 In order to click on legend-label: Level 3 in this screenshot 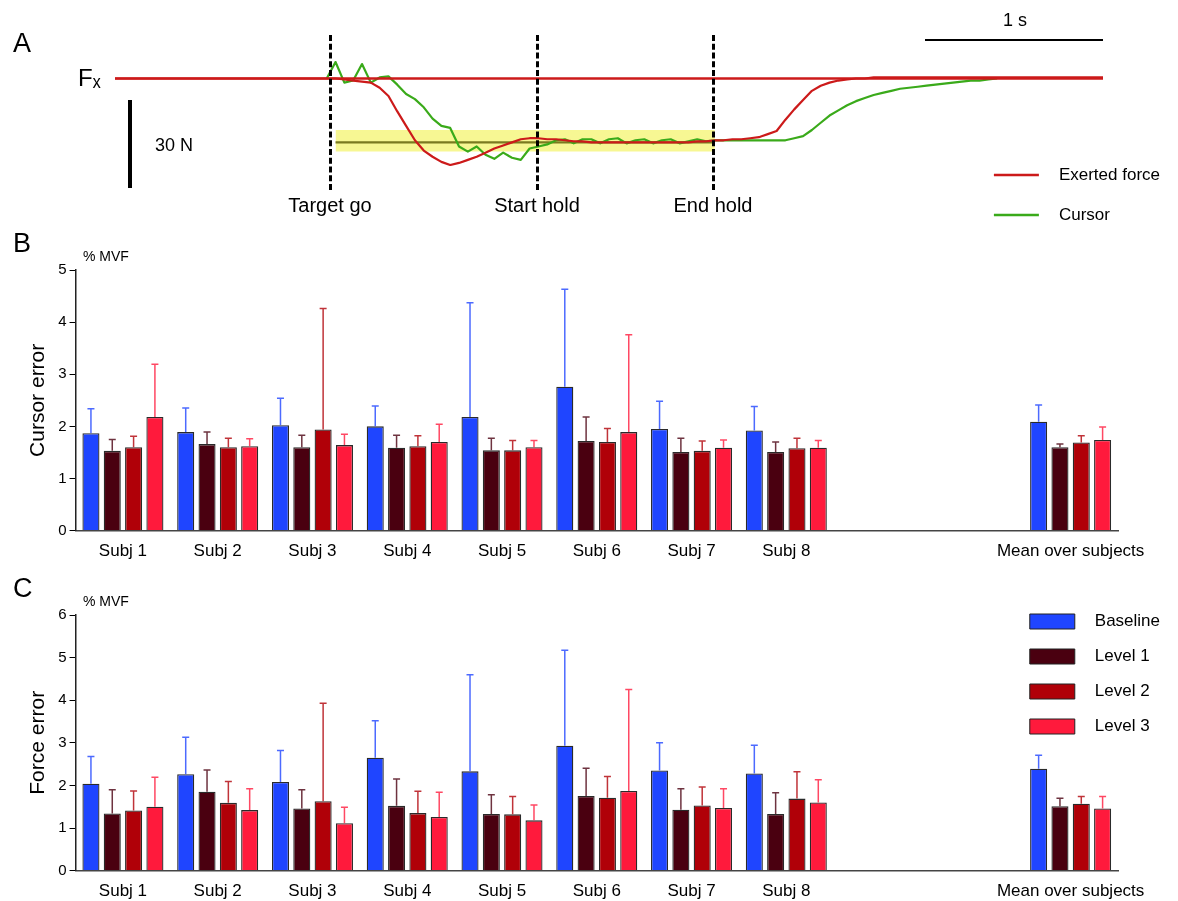, I will do `click(1122, 725)`.